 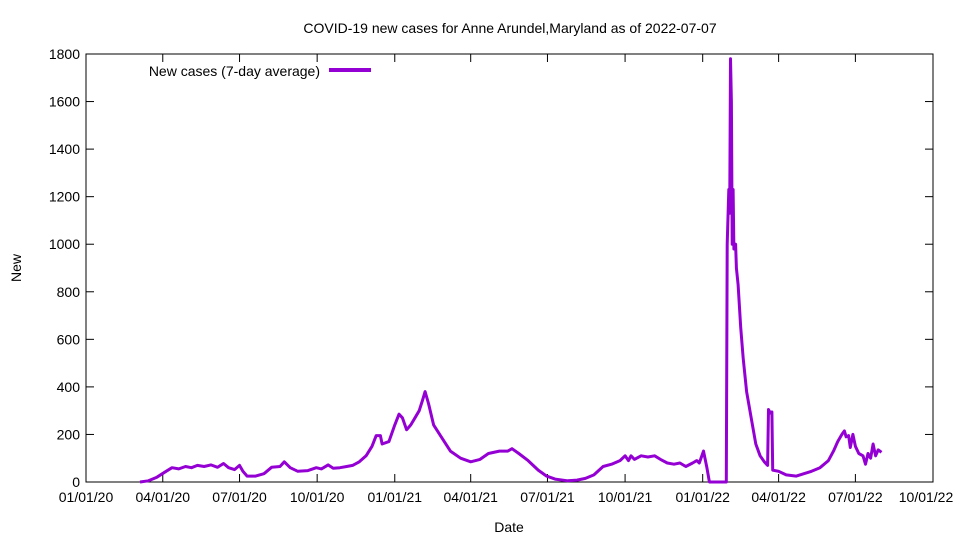 What do you see at coordinates (69, 339) in the screenshot?
I see `y-tick-label: 600` at bounding box center [69, 339].